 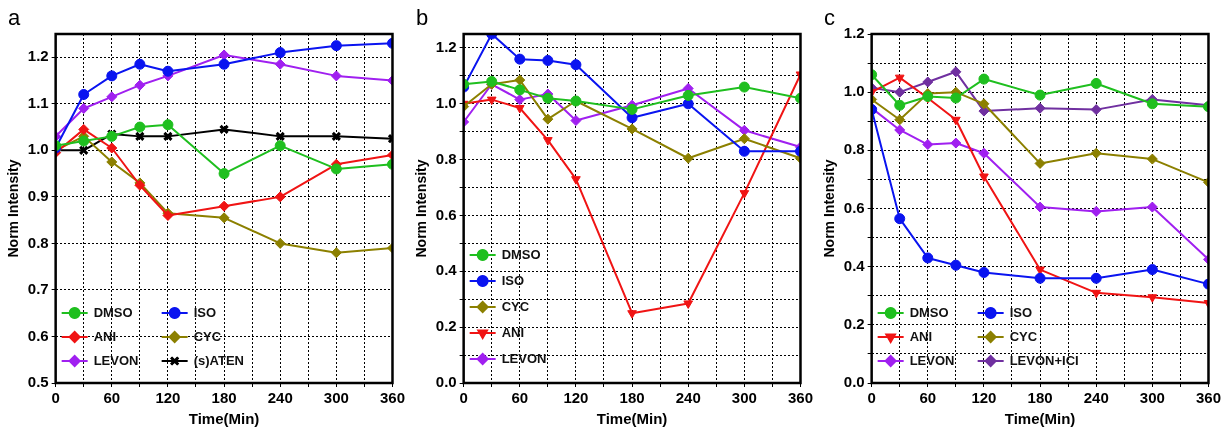 What do you see at coordinates (38, 102) in the screenshot?
I see `y-tick-label: 1.1` at bounding box center [38, 102].